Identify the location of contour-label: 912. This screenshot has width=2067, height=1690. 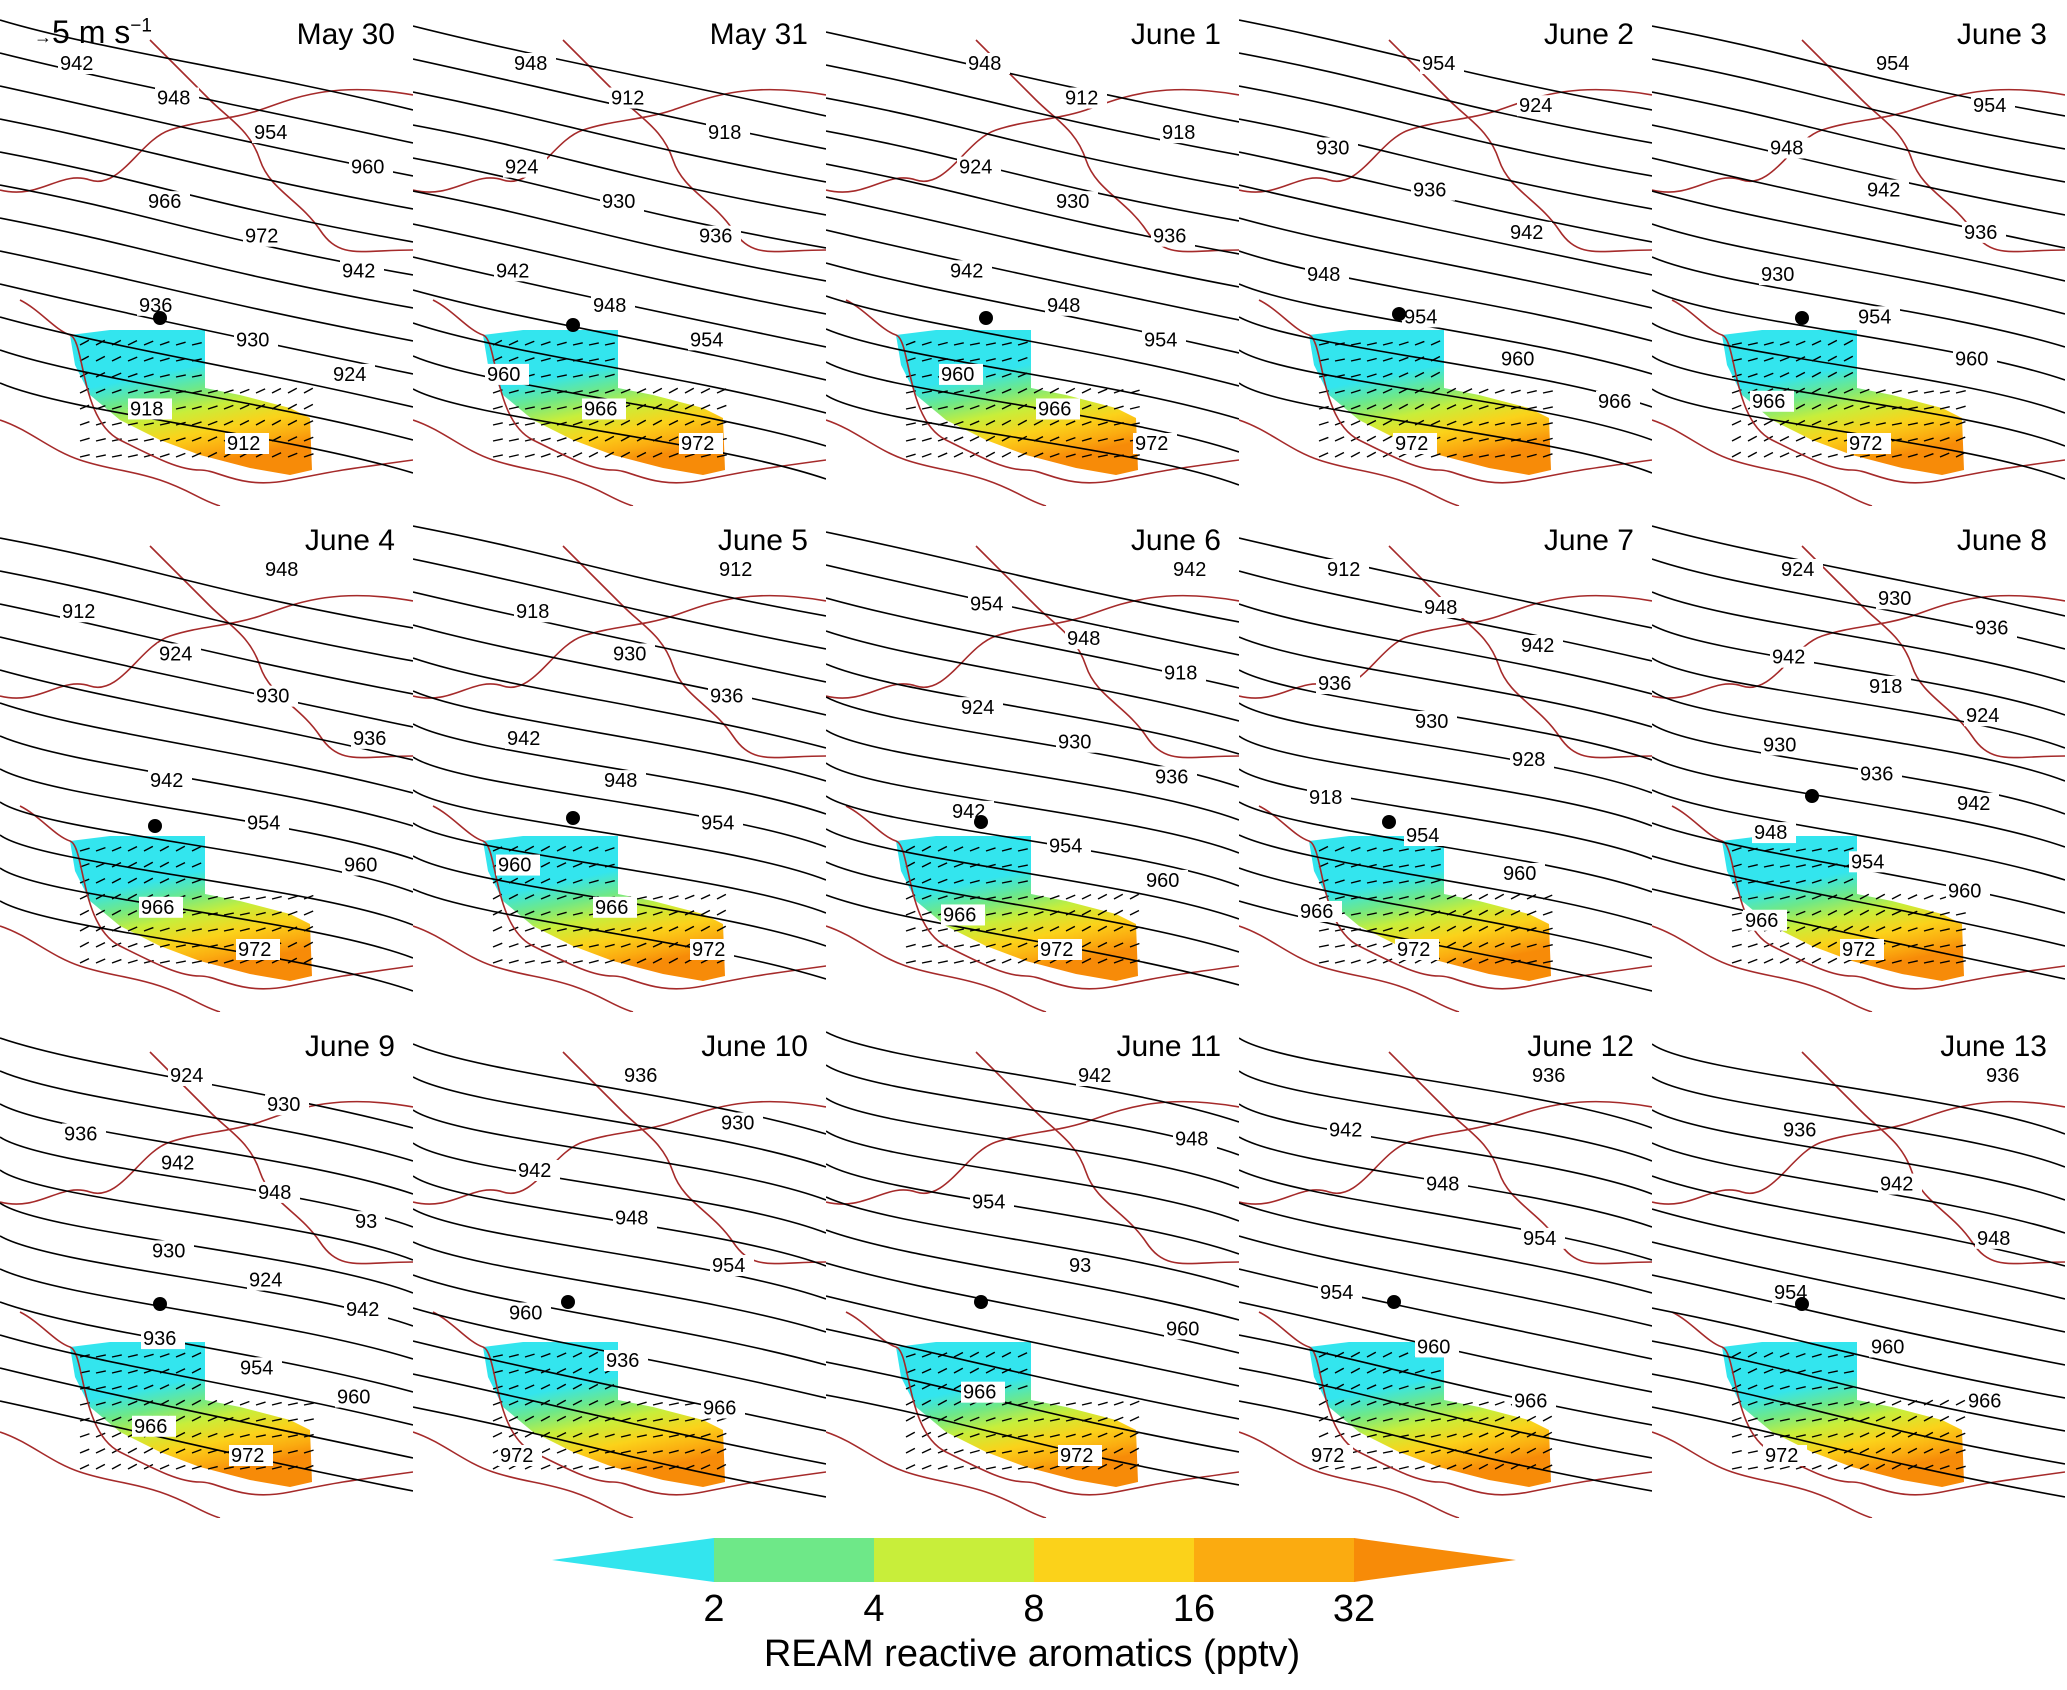
(1081, 99).